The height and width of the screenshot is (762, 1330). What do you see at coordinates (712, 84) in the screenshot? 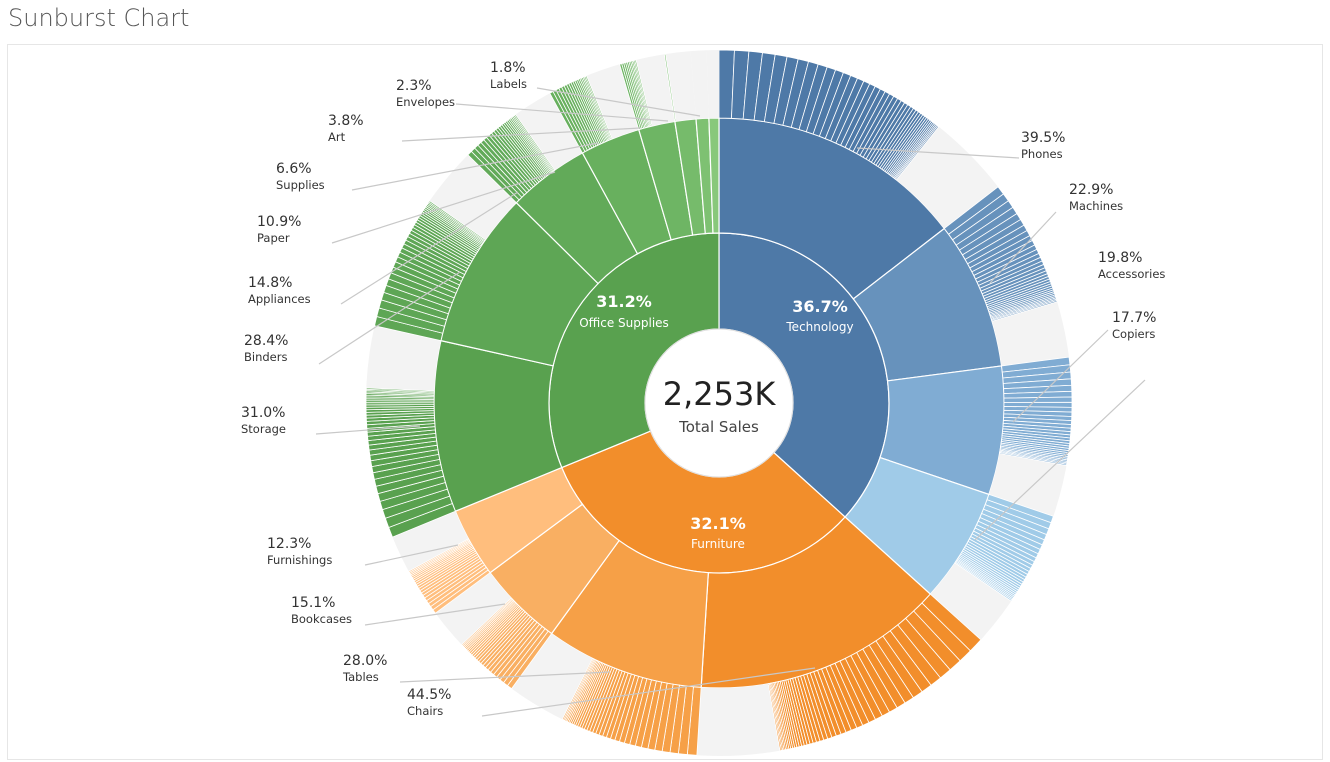
I see `product-ring-background-labels` at bounding box center [712, 84].